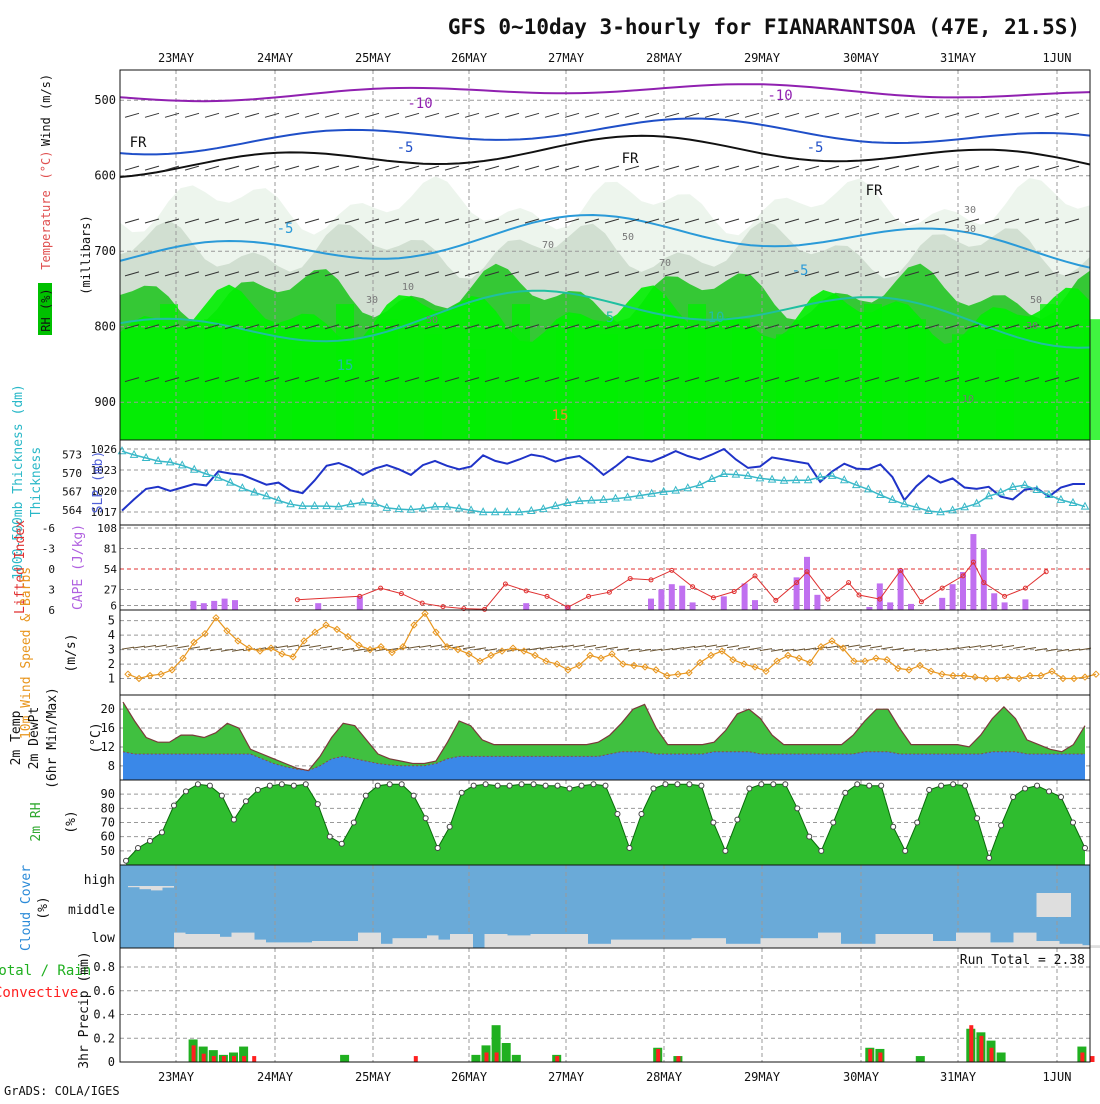 This screenshot has height=1104, width=1100. I want to click on rh2m-tick-label: 50, so click(108, 851).